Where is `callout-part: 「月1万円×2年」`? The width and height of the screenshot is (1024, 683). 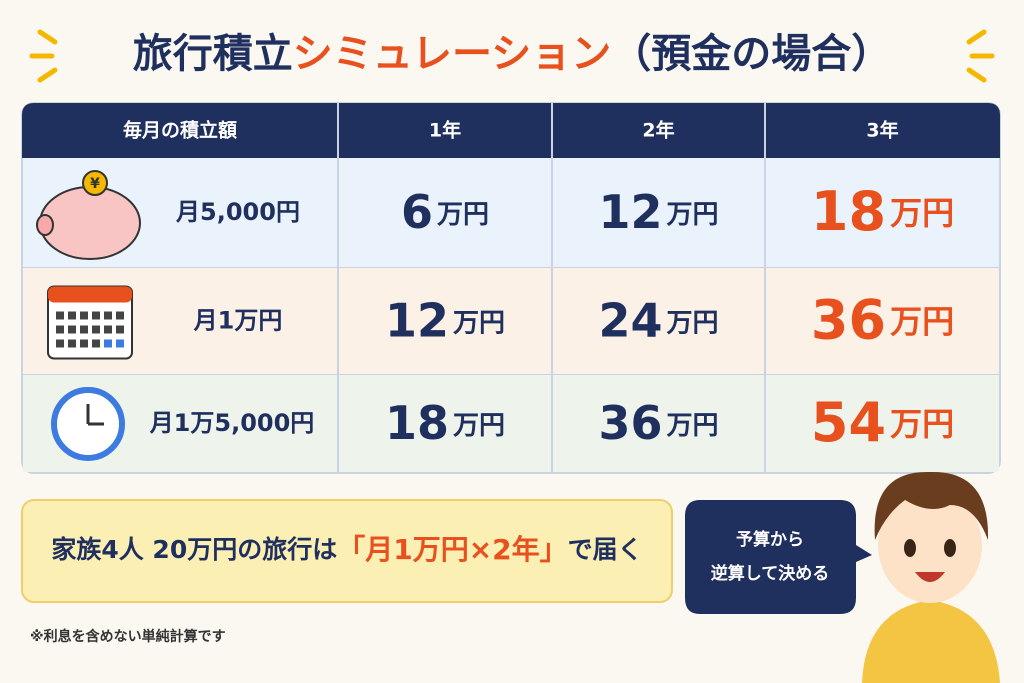 callout-part: 「月1万円×2年」 is located at coordinates (452, 549).